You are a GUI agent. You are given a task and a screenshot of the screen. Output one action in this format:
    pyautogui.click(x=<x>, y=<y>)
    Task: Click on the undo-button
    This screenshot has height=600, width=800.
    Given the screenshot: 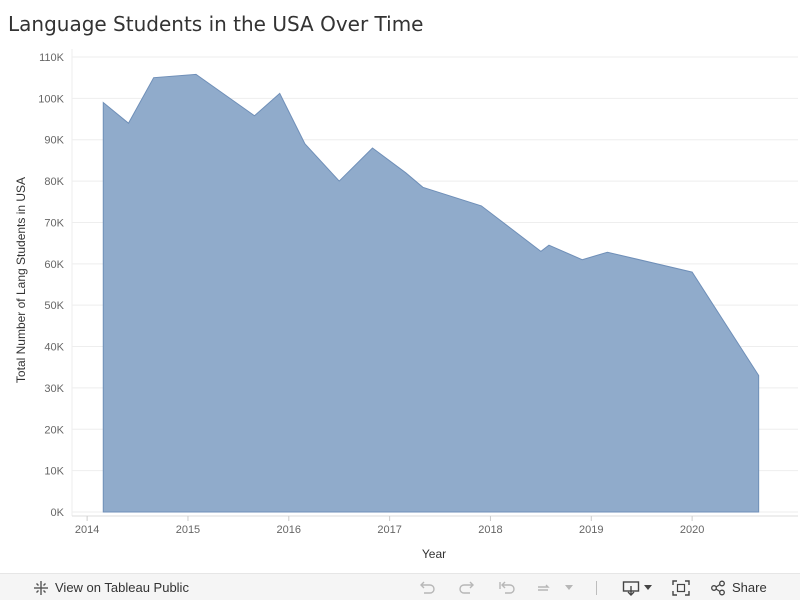 What is the action you would take?
    pyautogui.click(x=427, y=587)
    